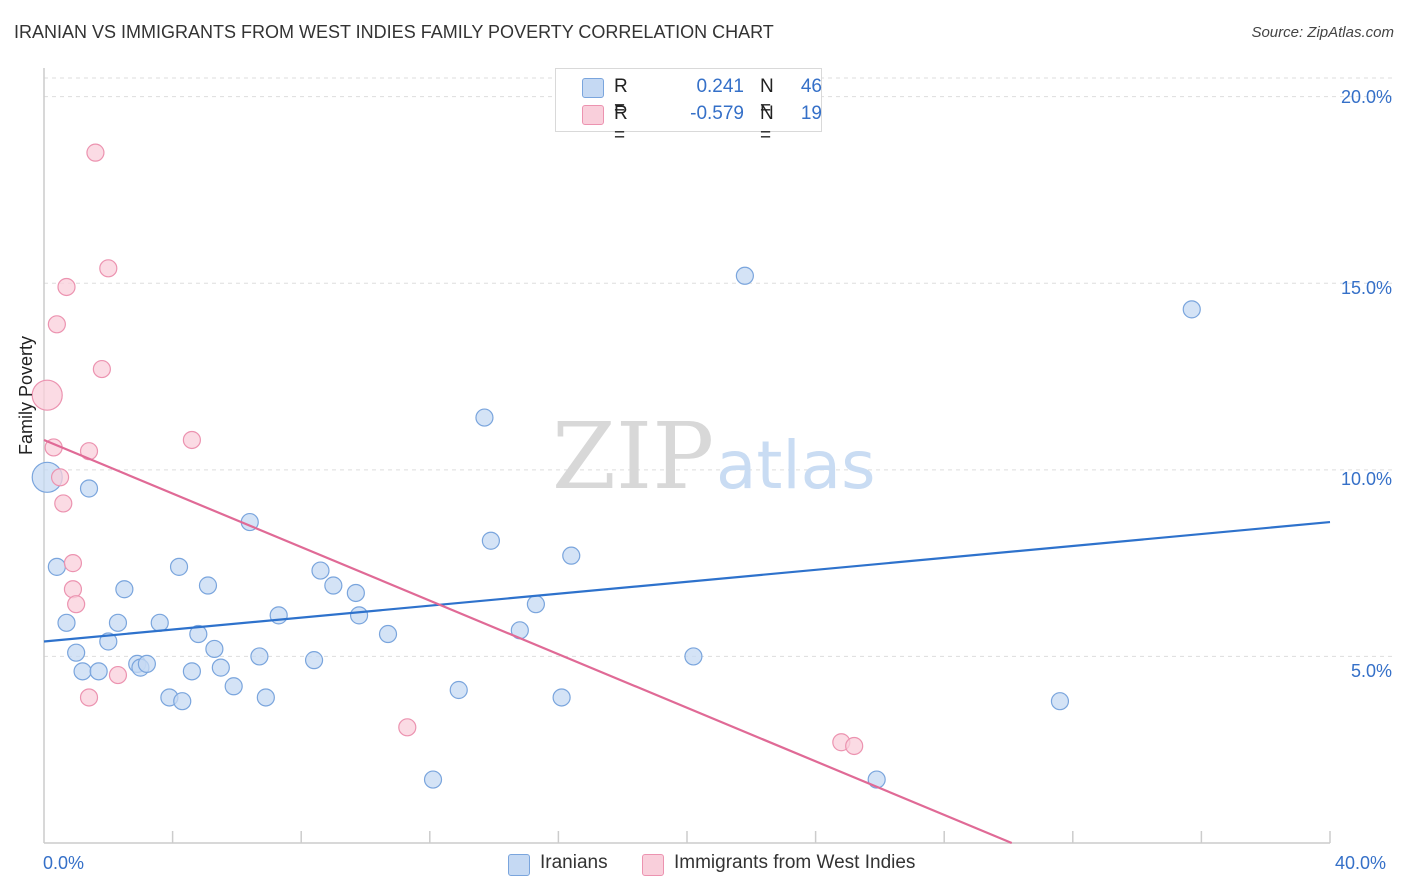 The height and width of the screenshot is (892, 1406). I want to click on legend-n-value: 46, so click(811, 86).